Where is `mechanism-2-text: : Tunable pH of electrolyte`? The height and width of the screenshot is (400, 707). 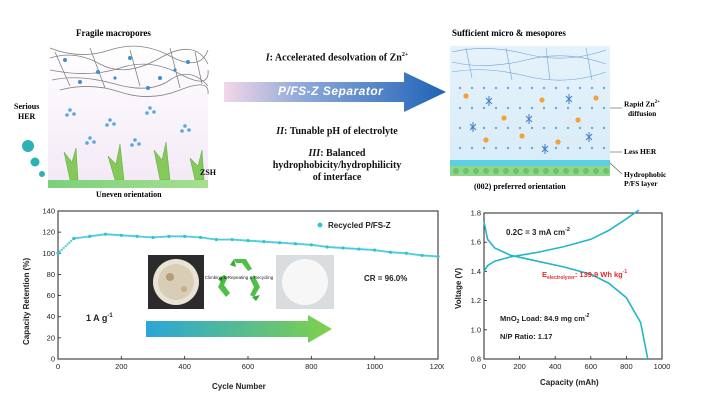 mechanism-2-text: : Tunable pH of electrolyte is located at coordinates (341, 131).